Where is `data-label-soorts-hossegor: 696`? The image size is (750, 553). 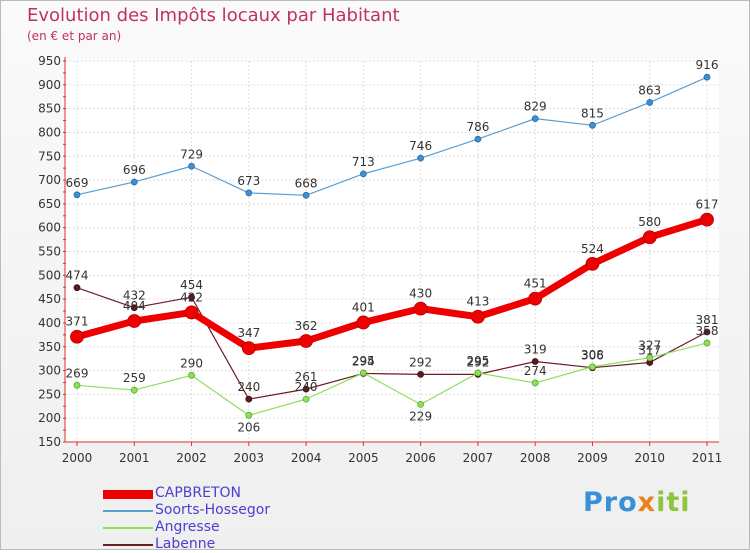 data-label-soorts-hossegor: 696 is located at coordinates (134, 170).